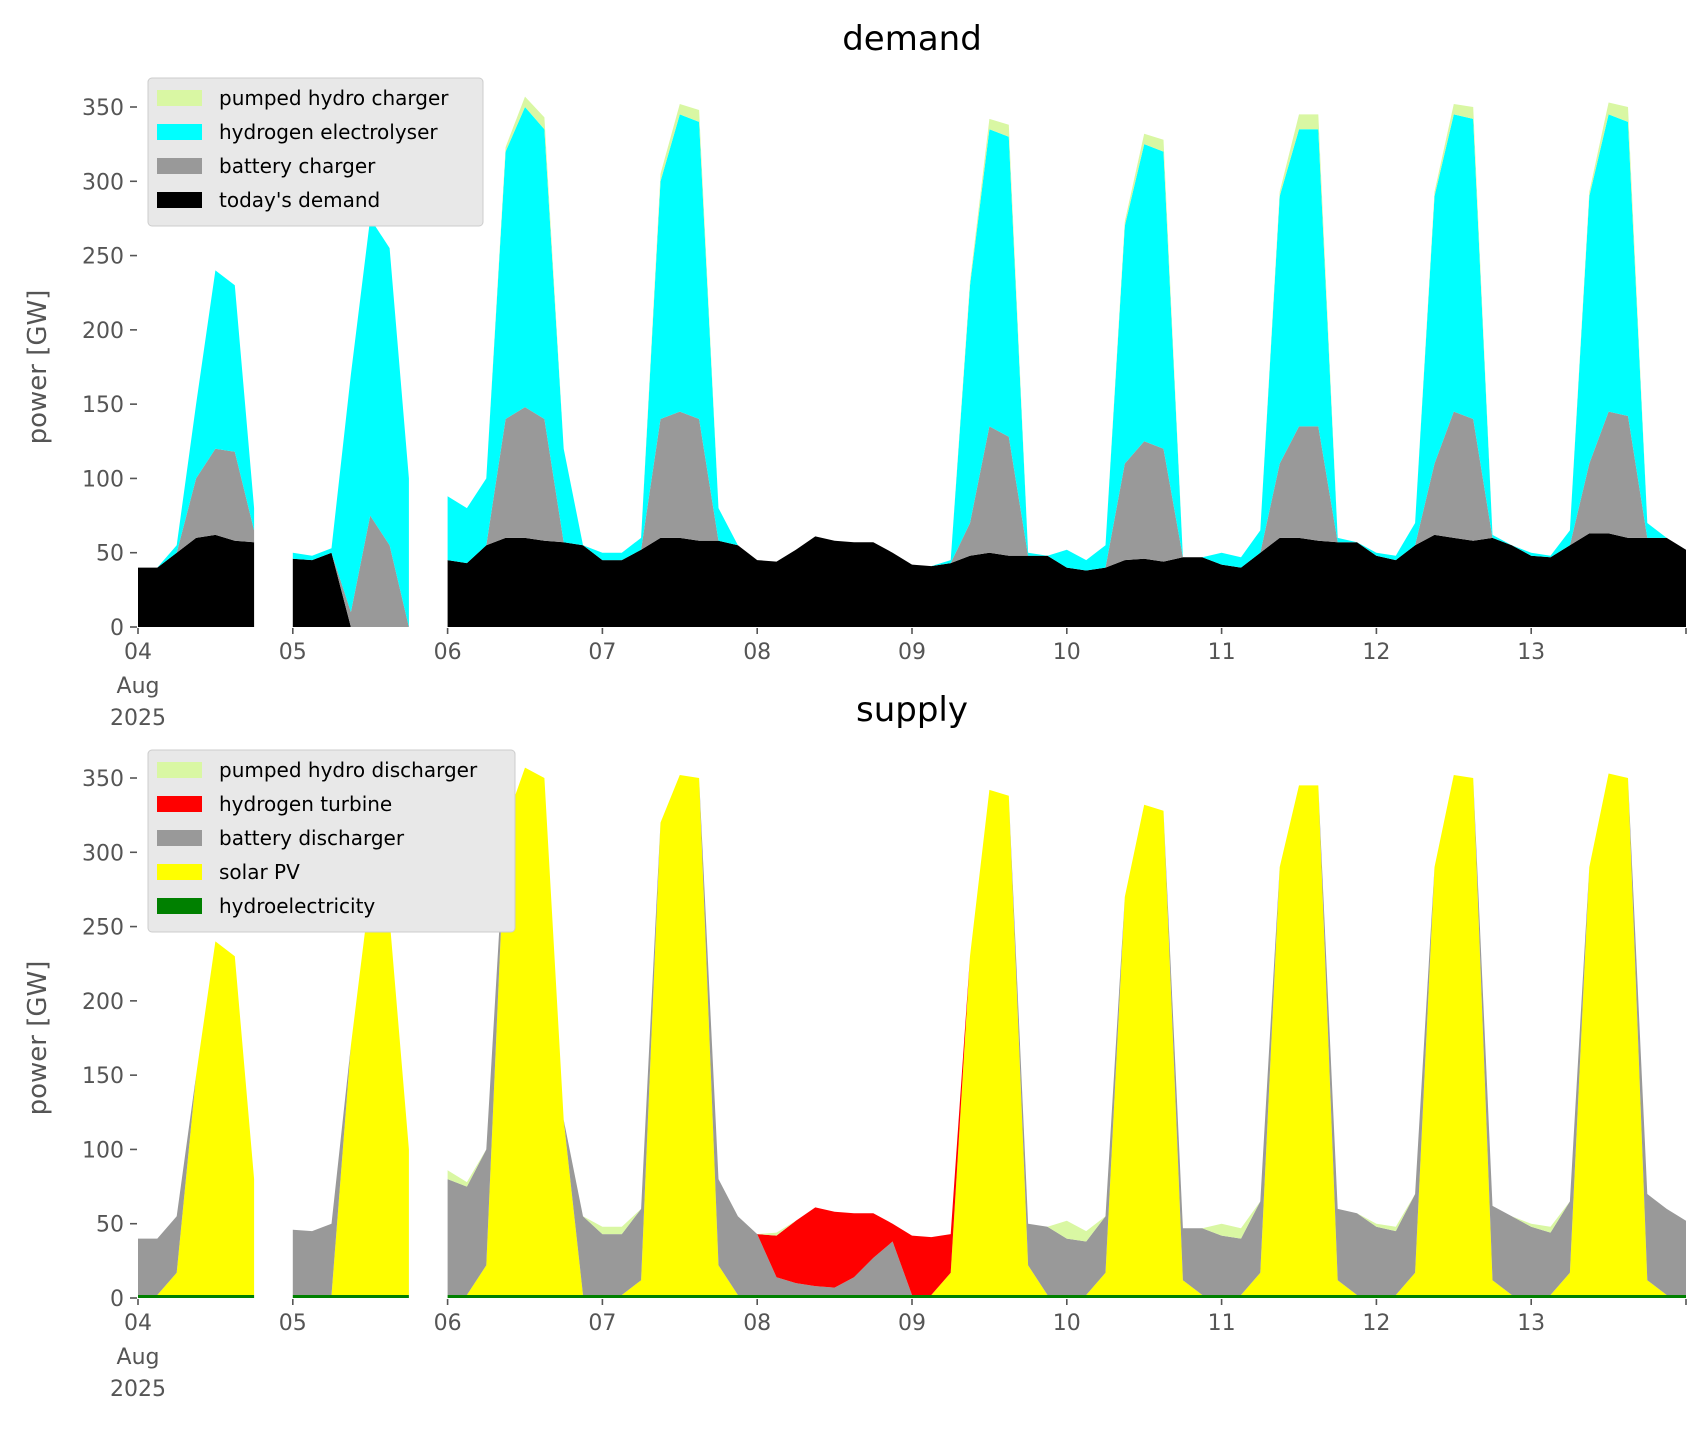 This screenshot has height=1431, width=1706. I want to click on legend-label: hydrogen turbine, so click(305, 804).